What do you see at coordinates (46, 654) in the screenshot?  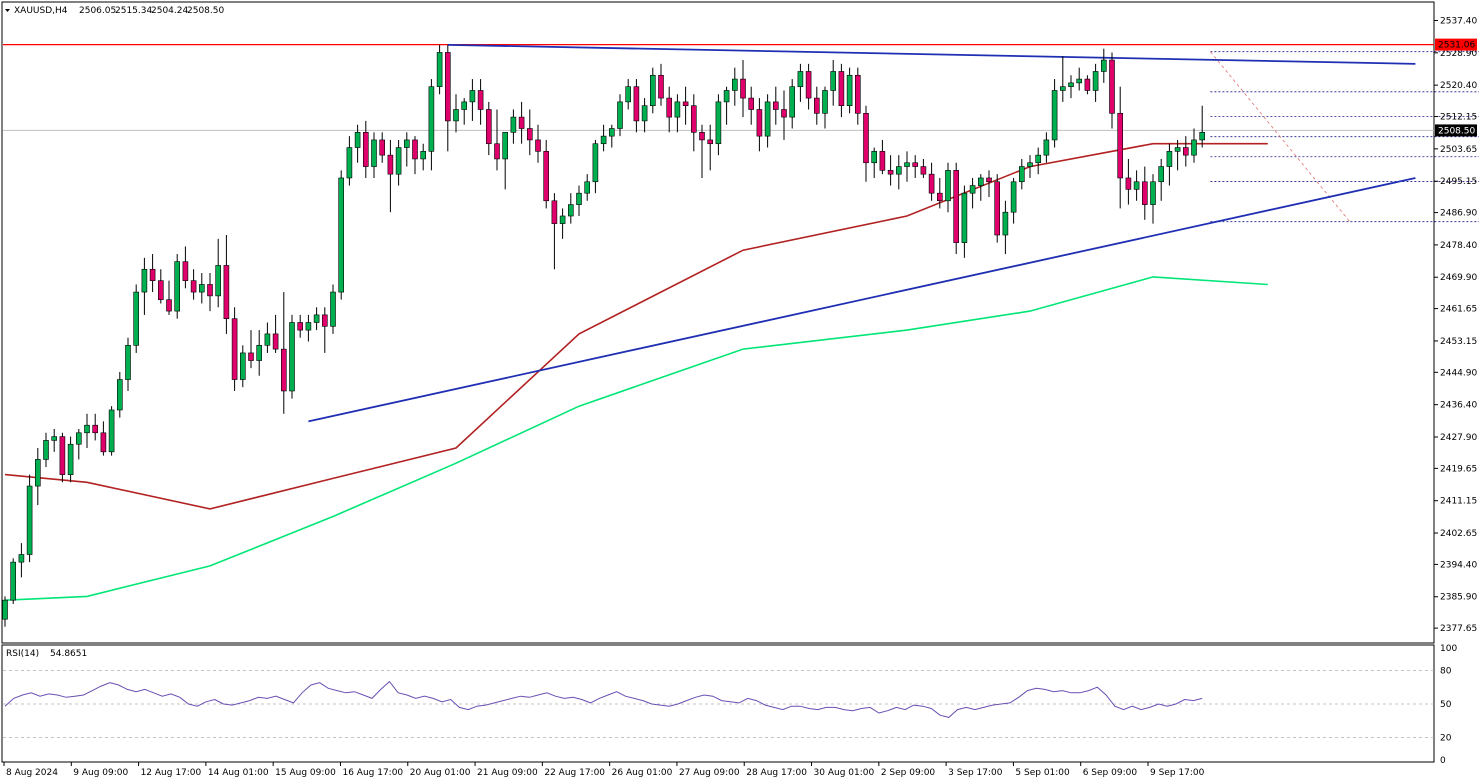 I see `rsi-header: RSI(14) 54.8651` at bounding box center [46, 654].